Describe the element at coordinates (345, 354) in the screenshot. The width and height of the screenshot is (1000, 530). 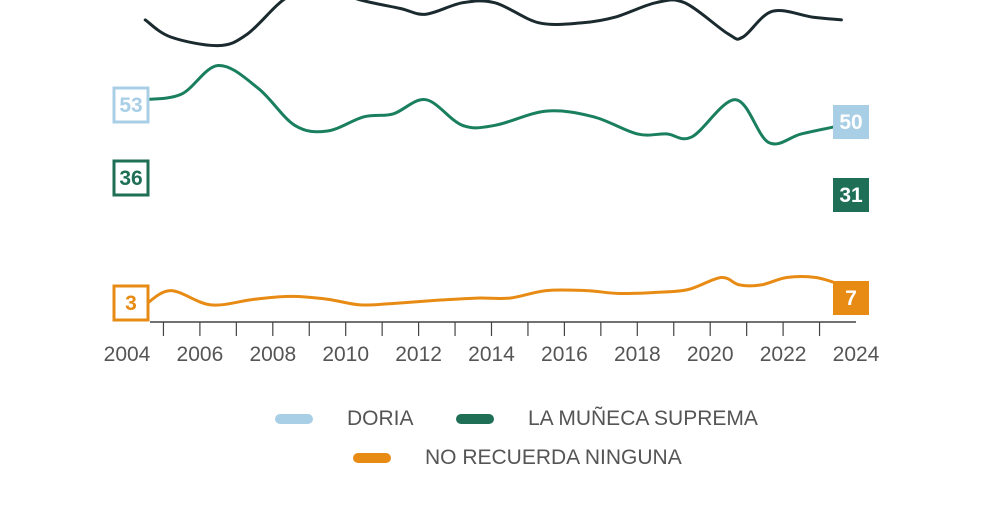
I see `x-tick-label: 2010` at that location.